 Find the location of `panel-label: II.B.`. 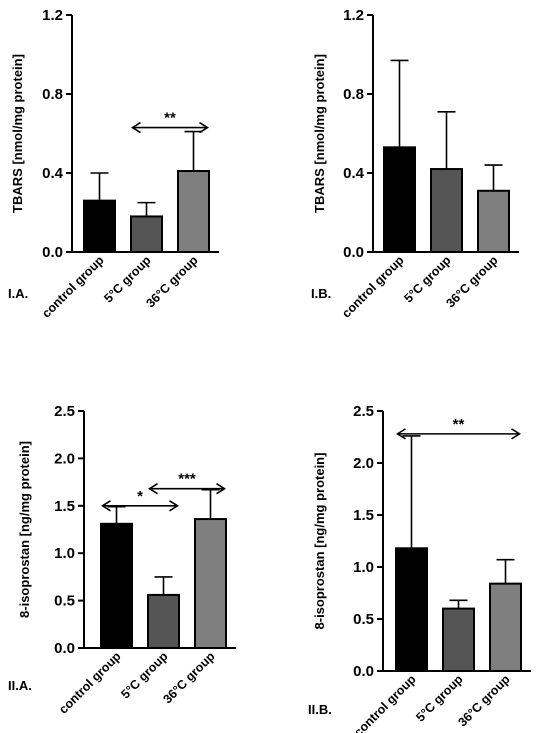

panel-label: II.B. is located at coordinates (320, 709).